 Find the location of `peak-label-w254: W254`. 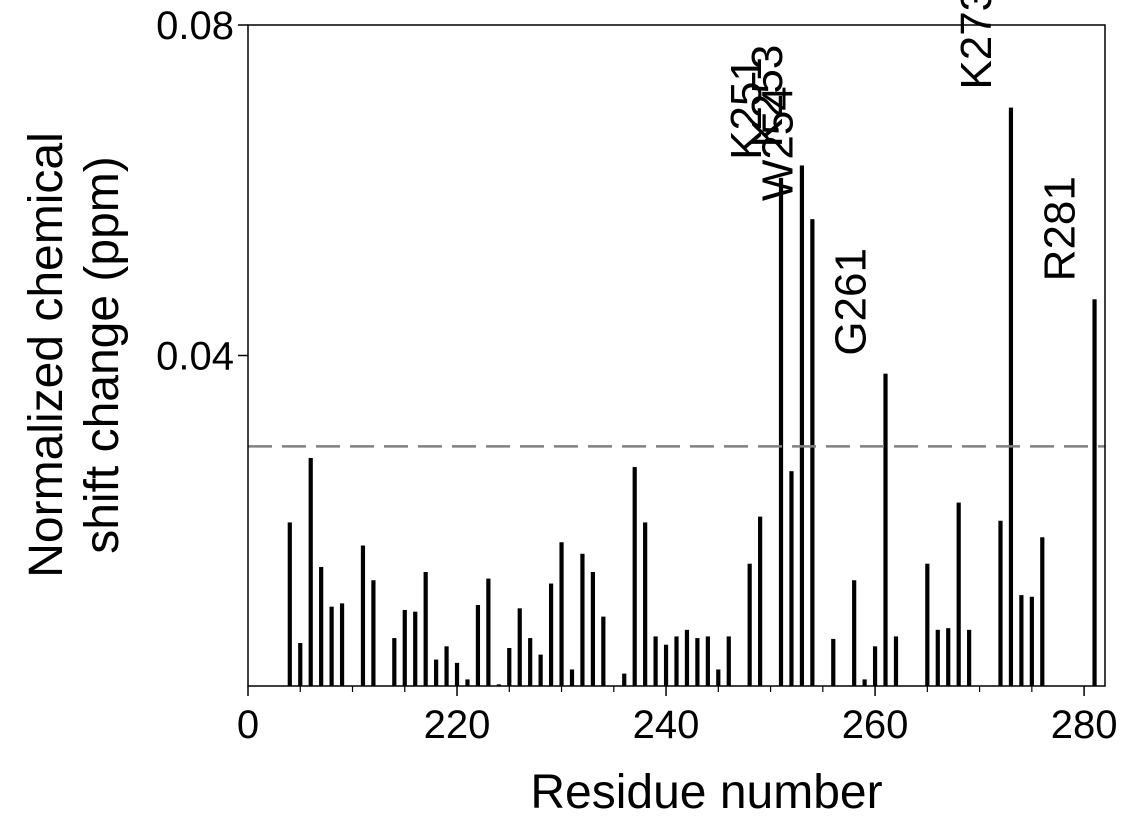

peak-label-w254: W254 is located at coordinates (777, 143).